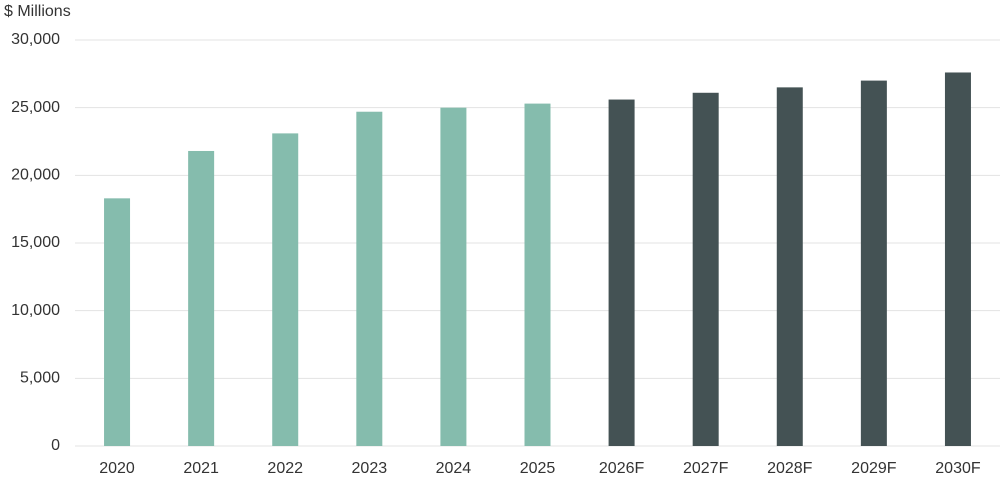  I want to click on y-tick-label: 15,000, so click(35, 242).